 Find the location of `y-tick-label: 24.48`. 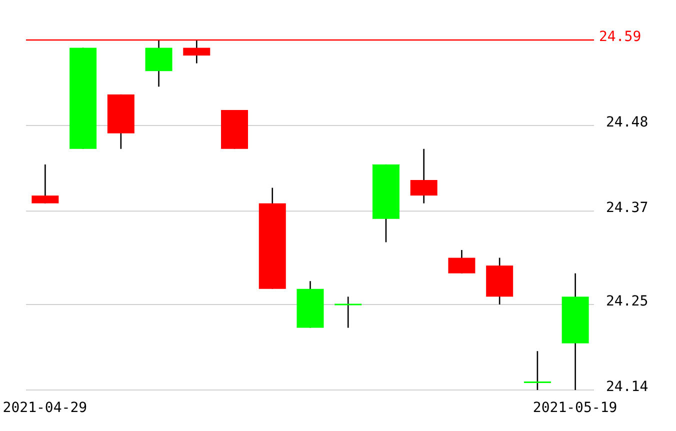

y-tick-label: 24.48 is located at coordinates (627, 122).